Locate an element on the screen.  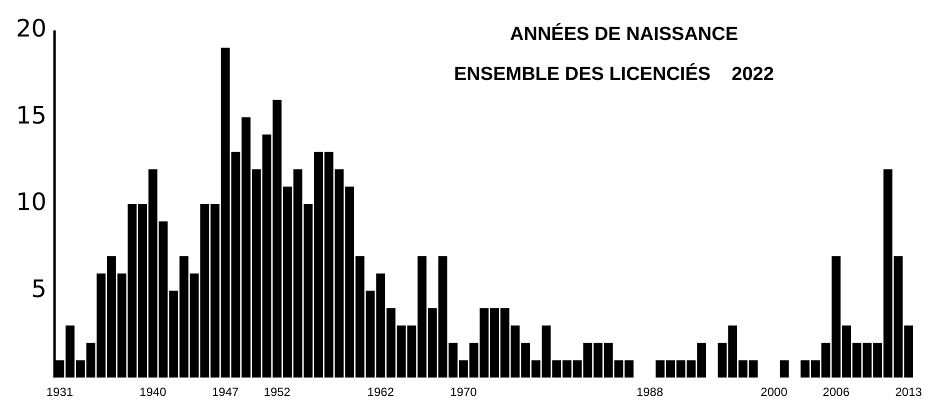
chart-title: ANNÉES DE NAISSANCE is located at coordinates (624, 35).